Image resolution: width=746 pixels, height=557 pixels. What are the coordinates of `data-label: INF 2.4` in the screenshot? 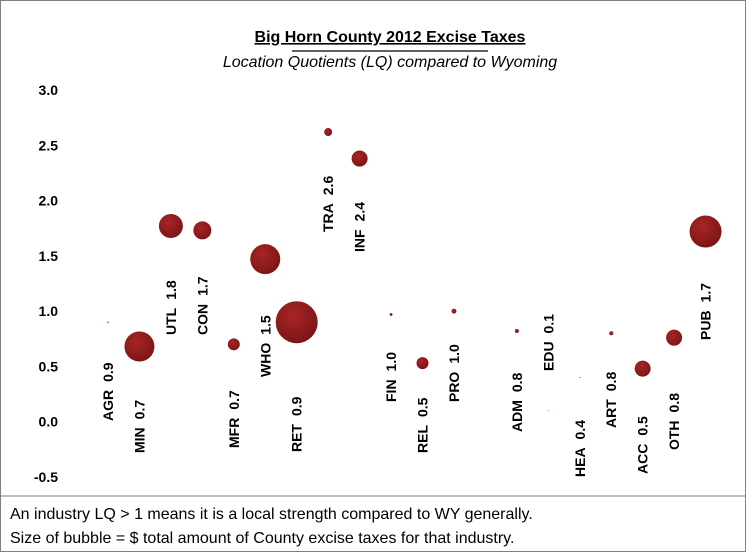 It's located at (360, 227).